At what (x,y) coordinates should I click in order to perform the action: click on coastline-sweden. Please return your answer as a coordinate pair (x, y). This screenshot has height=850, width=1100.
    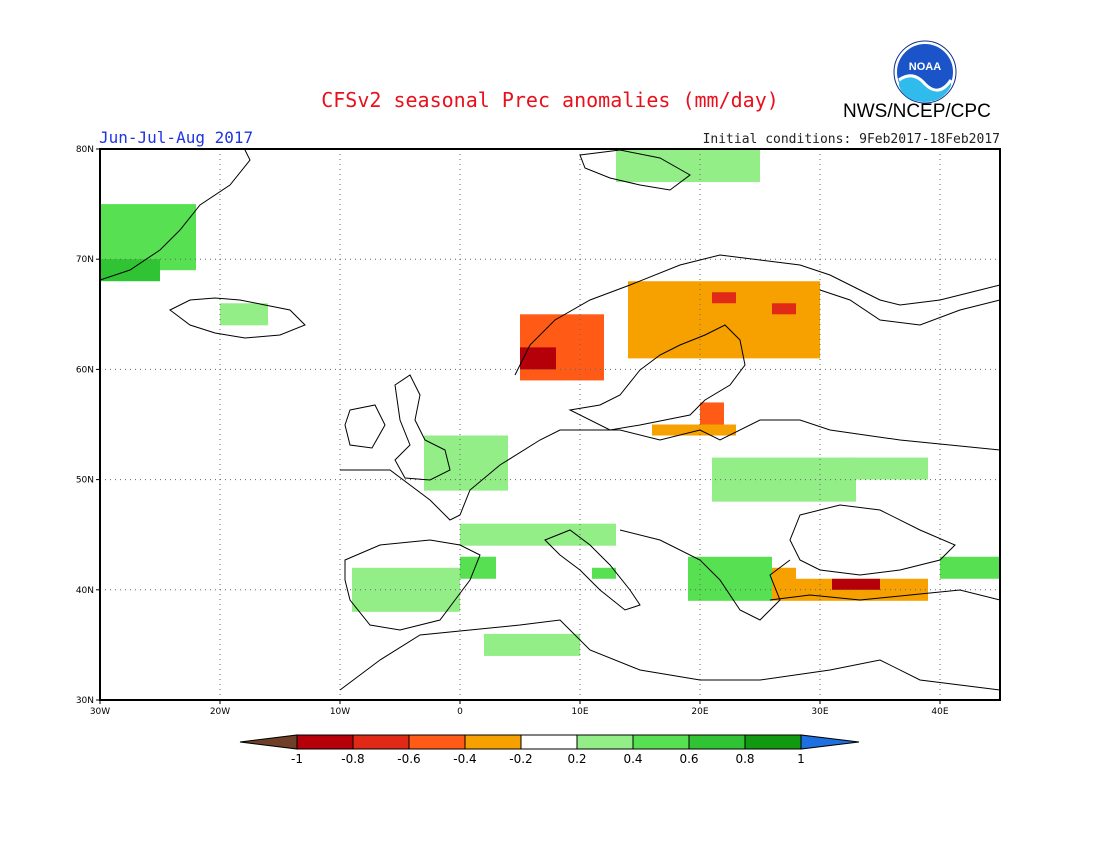
    Looking at the image, I should click on (657, 377).